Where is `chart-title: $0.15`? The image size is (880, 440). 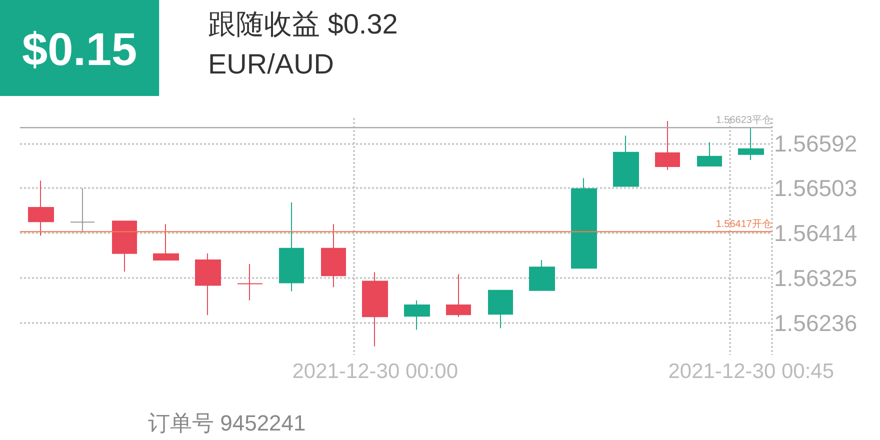 chart-title: $0.15 is located at coordinates (80, 49).